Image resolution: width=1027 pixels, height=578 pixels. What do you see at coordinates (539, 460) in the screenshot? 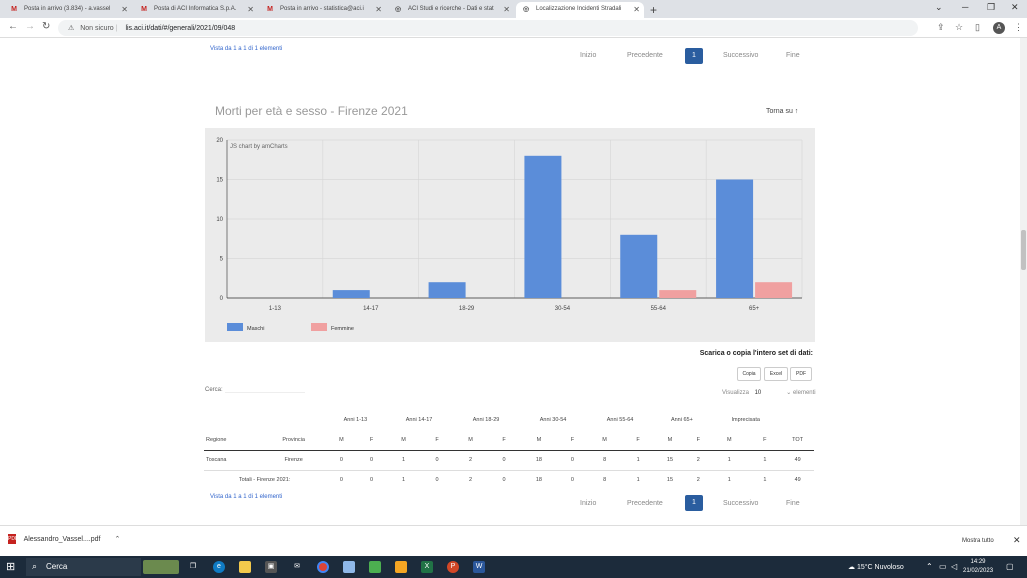
I see `table-cell: 18` at bounding box center [539, 460].